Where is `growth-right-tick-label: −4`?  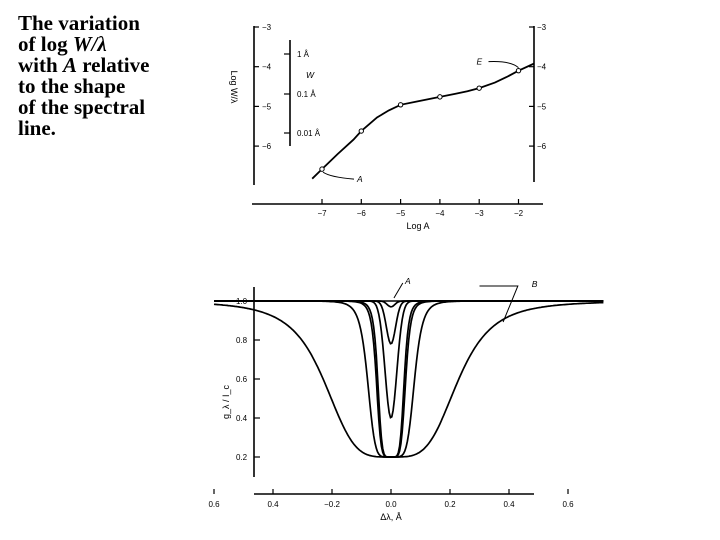 growth-right-tick-label: −4 is located at coordinates (542, 67).